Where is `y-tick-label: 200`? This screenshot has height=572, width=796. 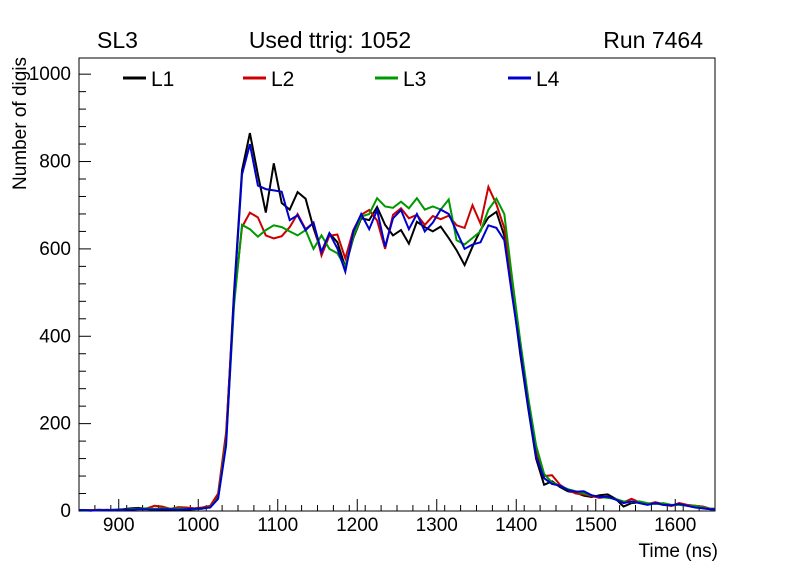 y-tick-label: 200 is located at coordinates (55, 424).